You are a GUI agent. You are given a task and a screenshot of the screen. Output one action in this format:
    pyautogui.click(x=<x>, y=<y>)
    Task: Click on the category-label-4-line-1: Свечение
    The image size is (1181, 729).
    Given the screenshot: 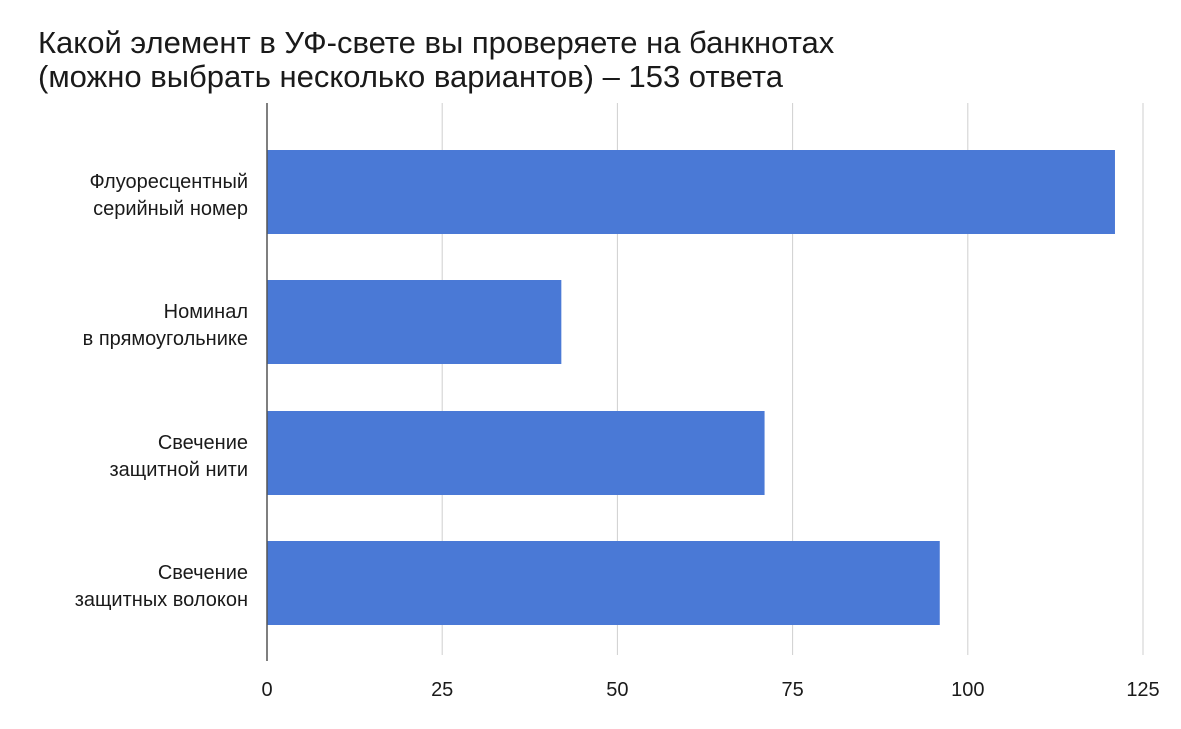 What is the action you would take?
    pyautogui.click(x=203, y=573)
    